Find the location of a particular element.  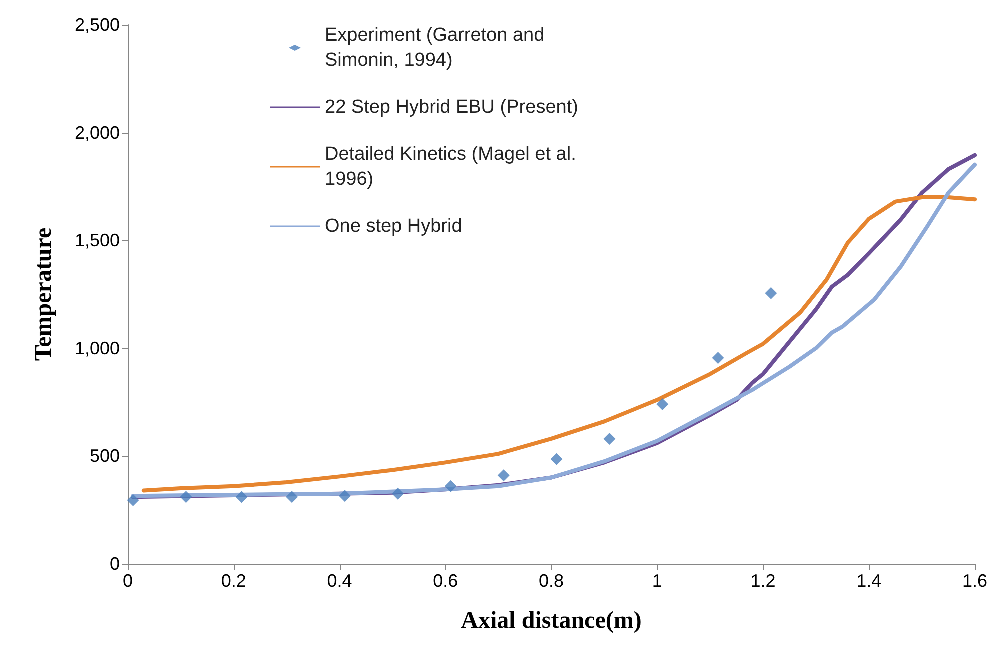

x-tick-label: 0 is located at coordinates (128, 581).